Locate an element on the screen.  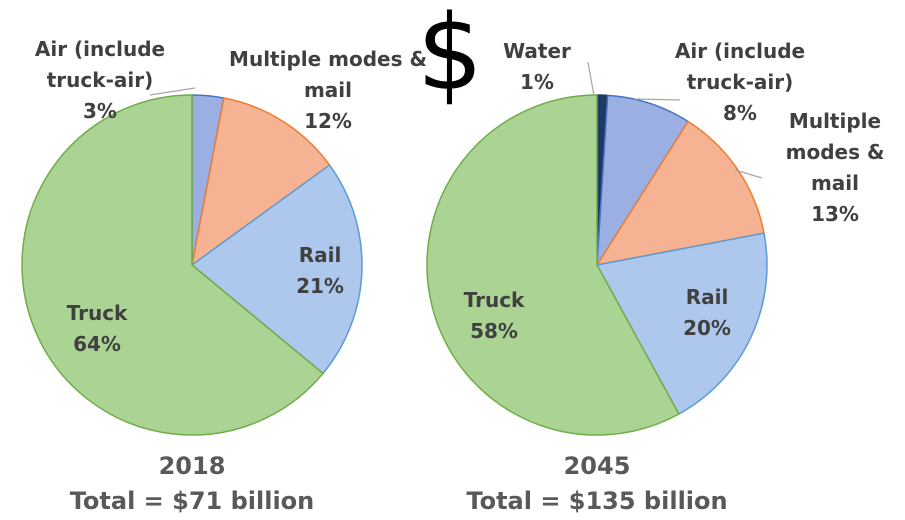
slice-label: Multiple modes & mail 12% is located at coordinates (328, 90).